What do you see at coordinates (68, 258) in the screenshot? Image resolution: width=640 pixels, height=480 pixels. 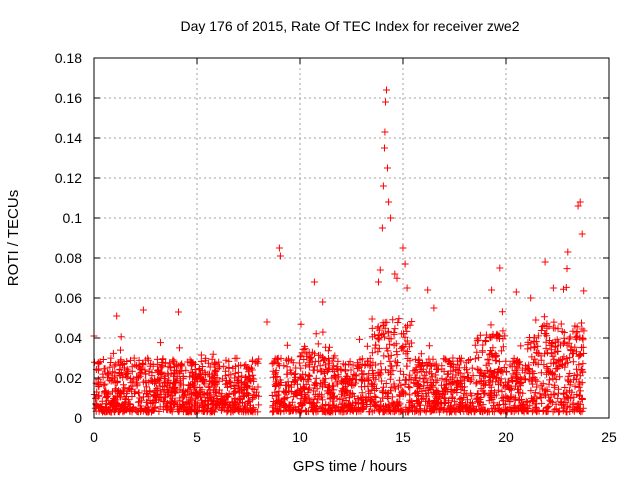 I see `y-tick-label: 0.08` at bounding box center [68, 258].